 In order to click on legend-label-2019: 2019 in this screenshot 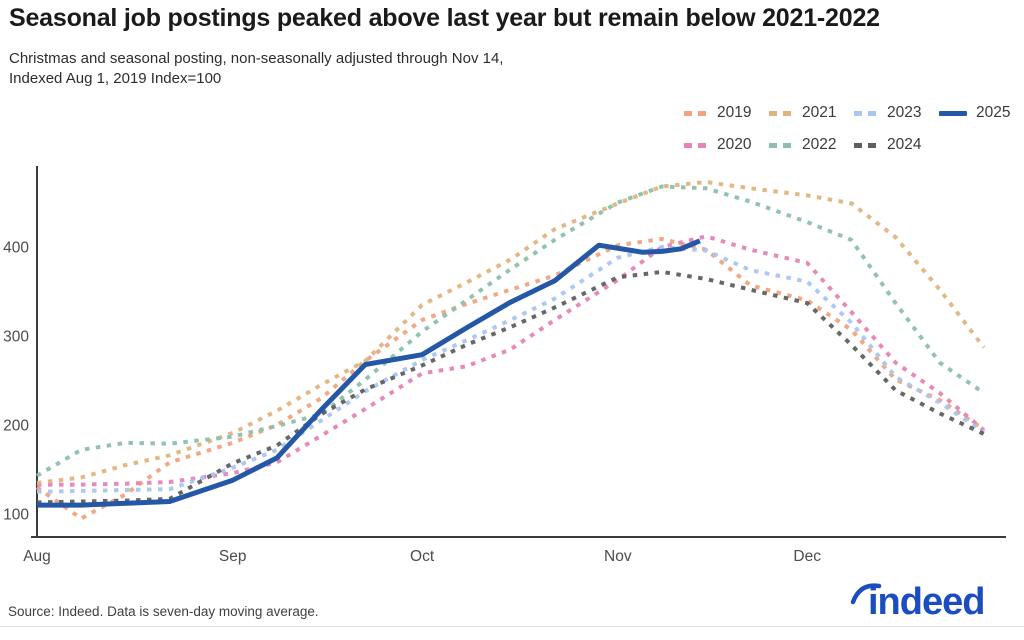, I will do `click(734, 112)`.